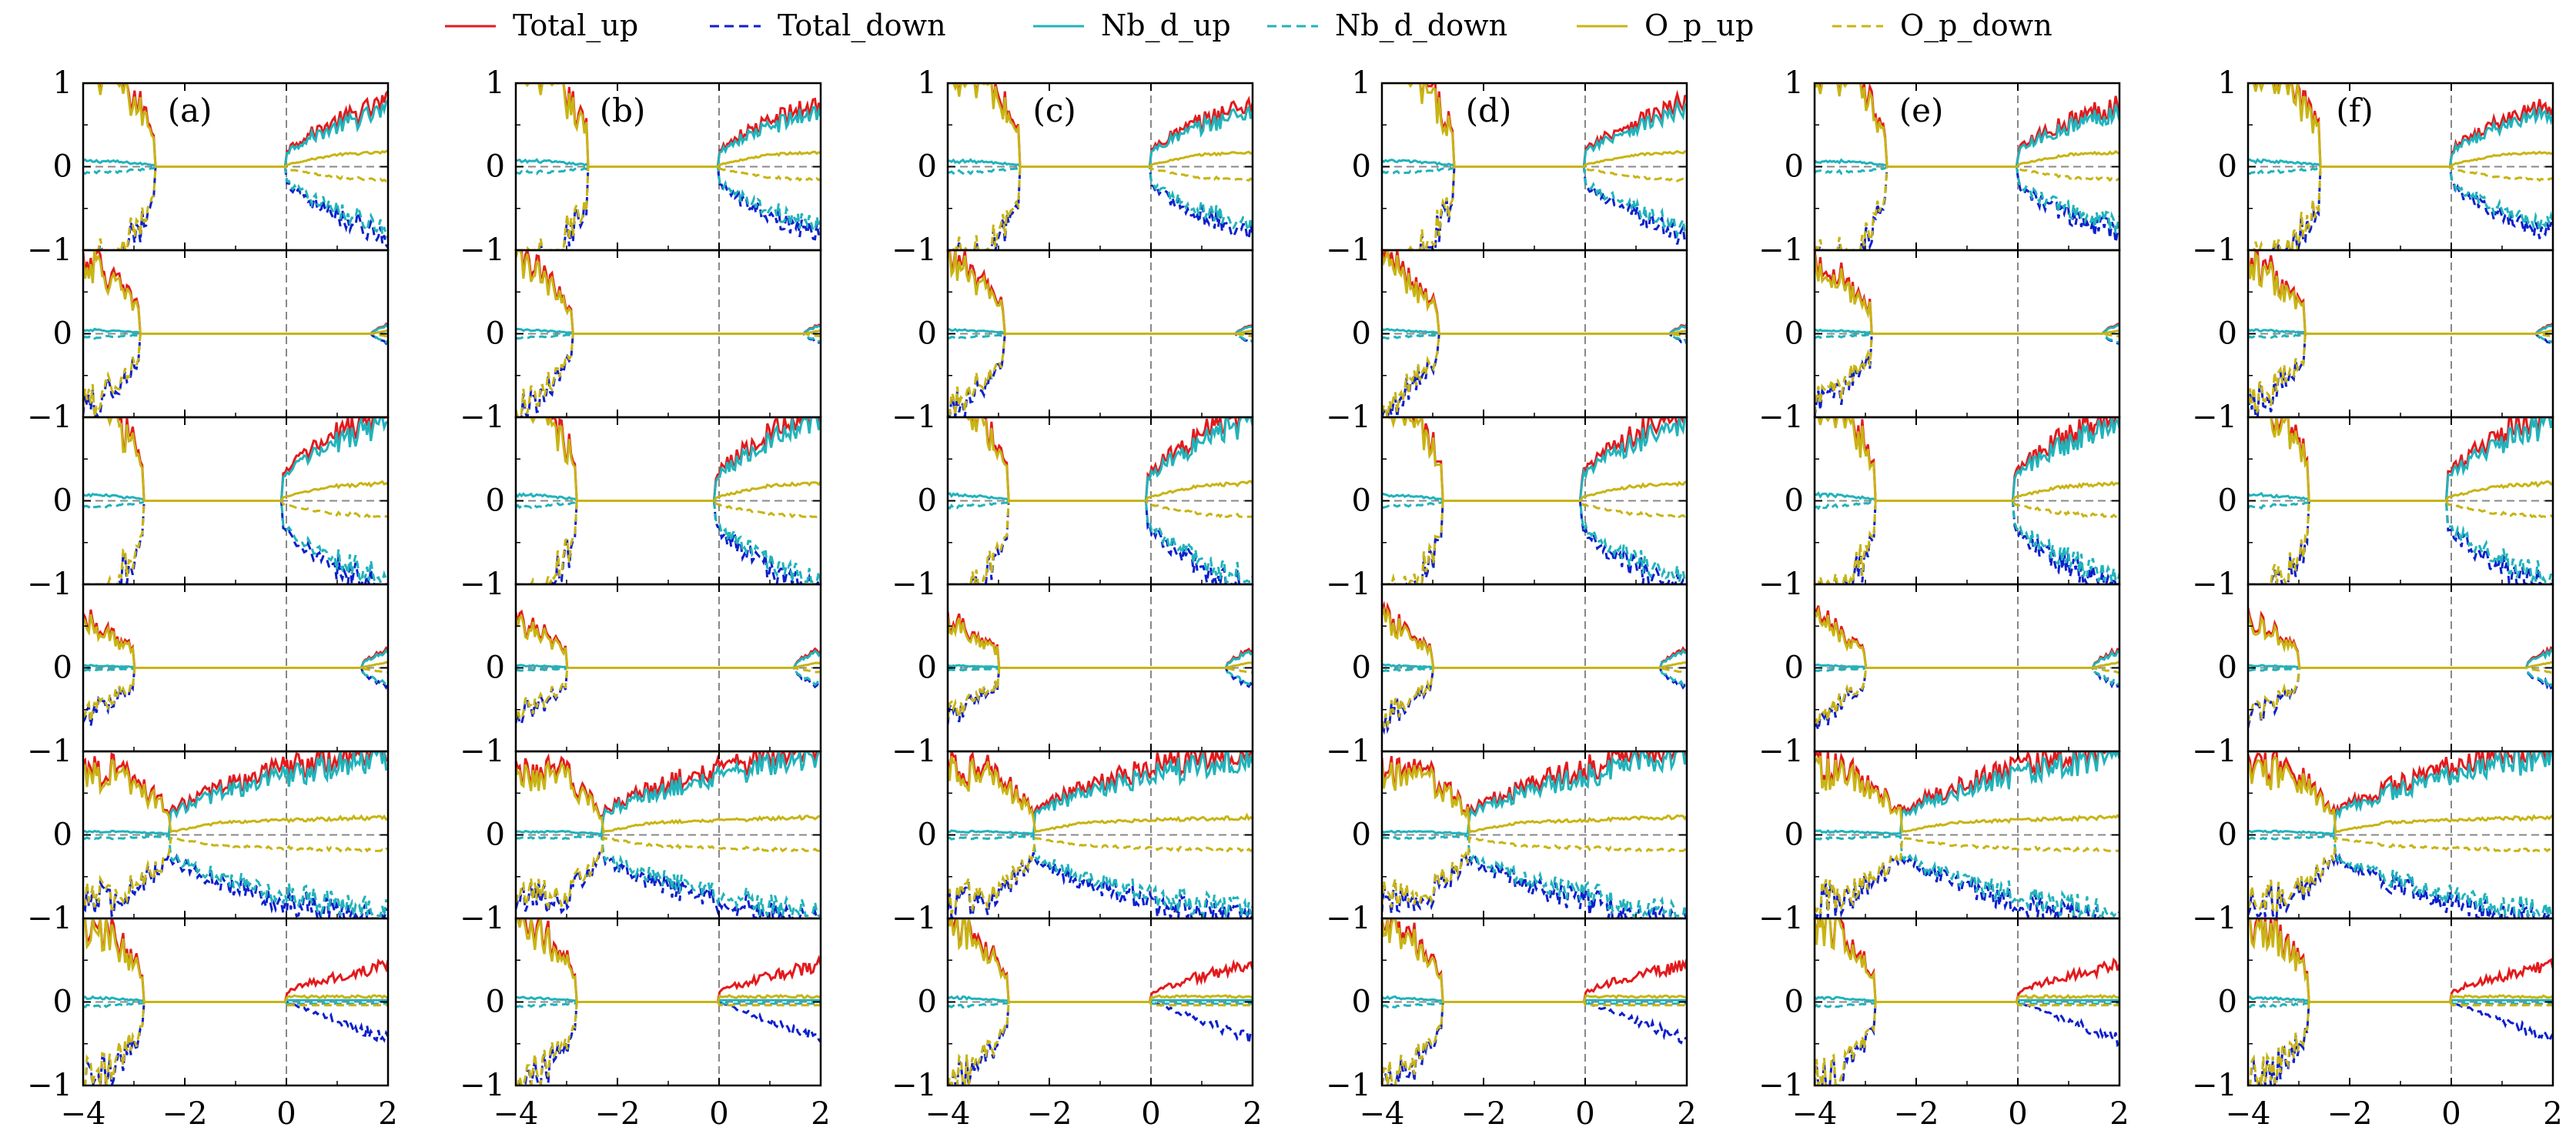  I want to click on panel-b-4: 0 −1, so click(641, 676).